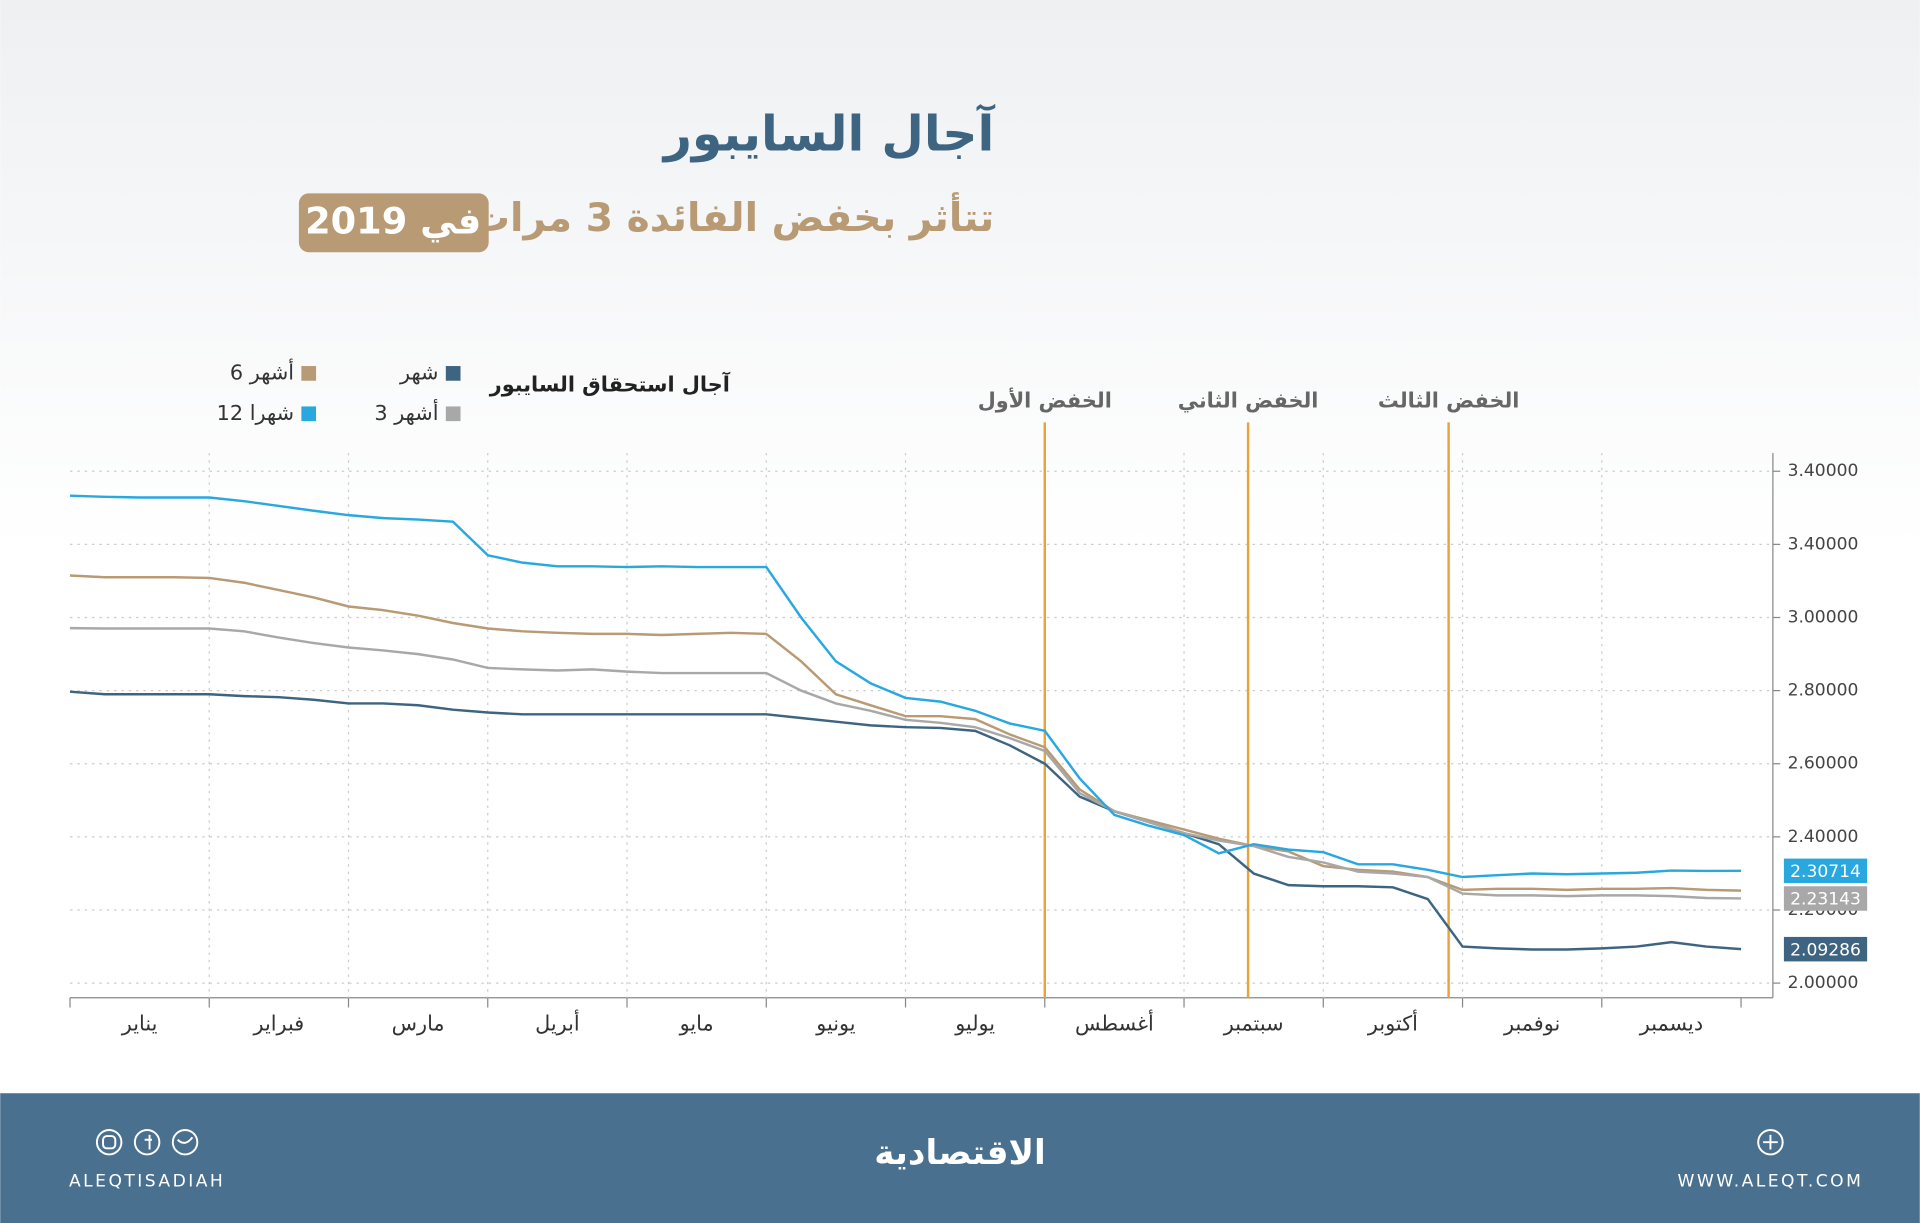  I want to click on footer-brand: الاقتصادية, so click(960, 1153).